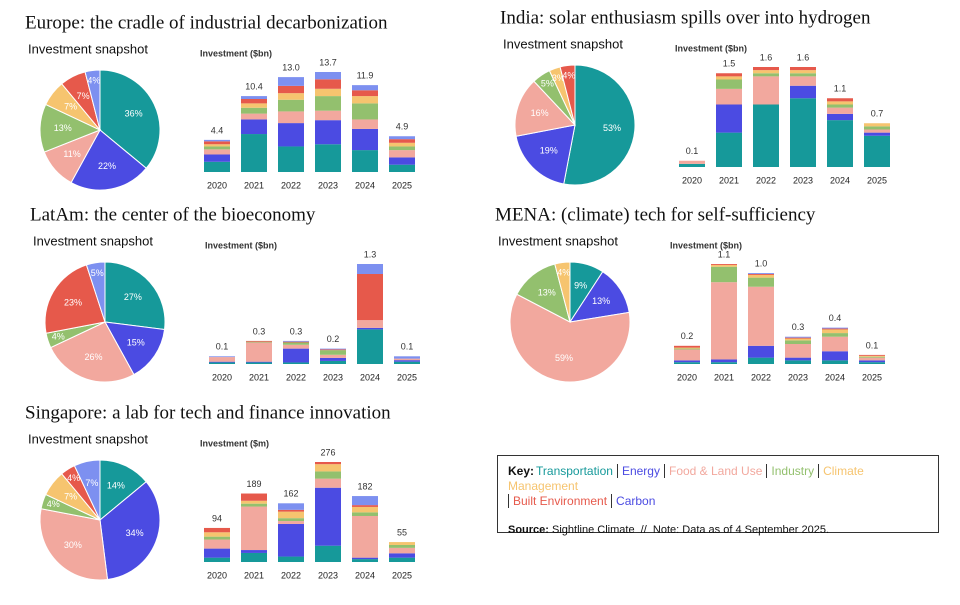  What do you see at coordinates (729, 64) in the screenshot?
I see `total-label: 1.5` at bounding box center [729, 64].